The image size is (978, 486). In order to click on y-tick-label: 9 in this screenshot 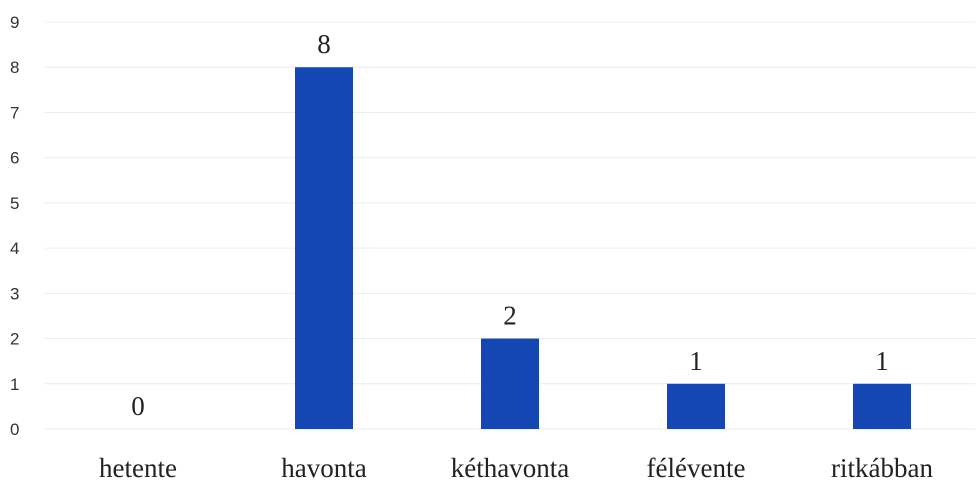, I will do `click(14, 22)`.